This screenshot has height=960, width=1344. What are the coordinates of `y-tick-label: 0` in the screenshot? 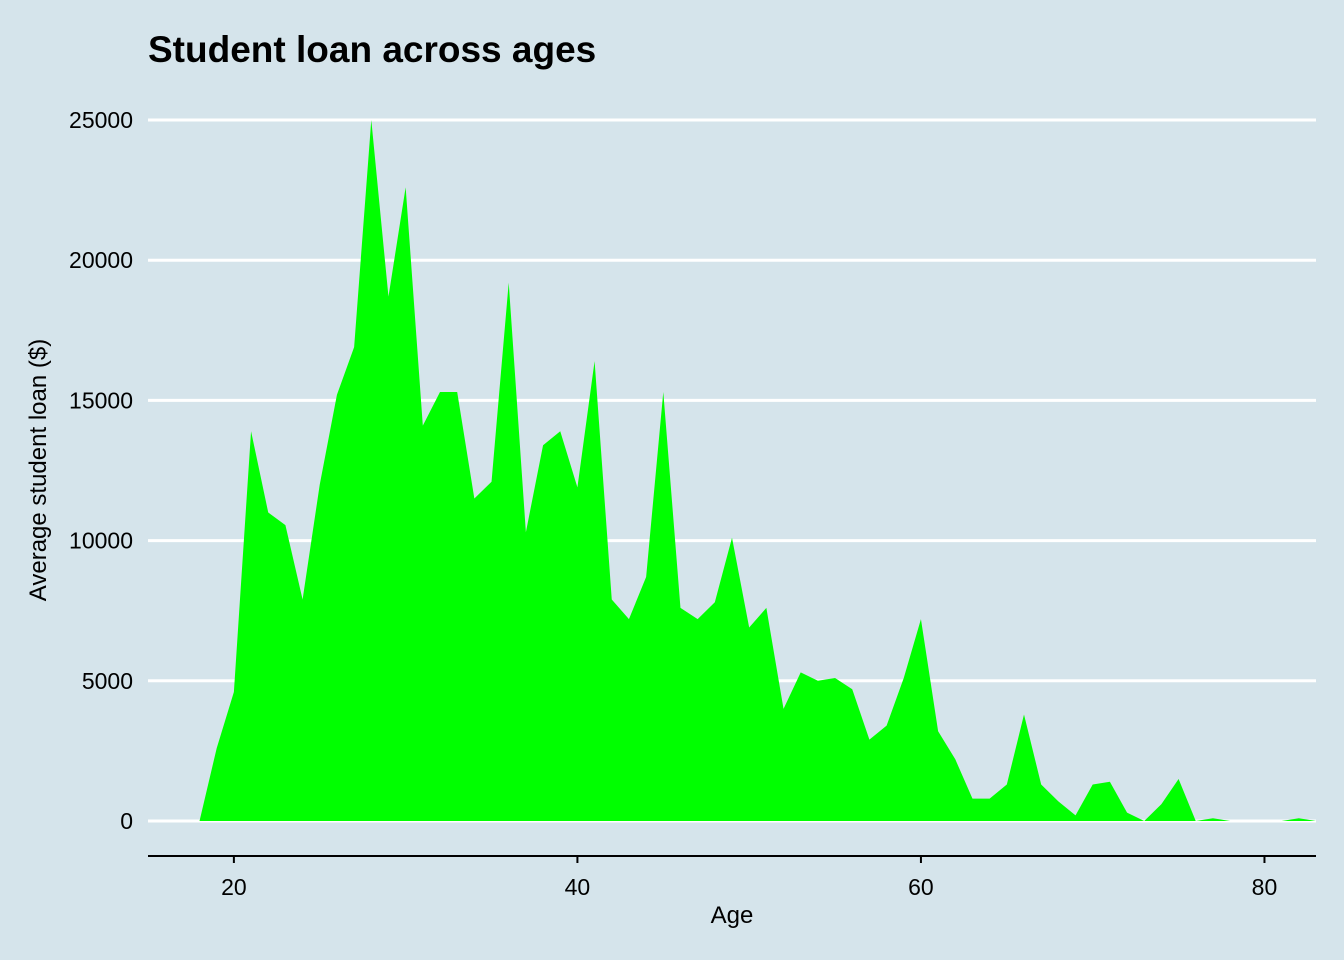 It's located at (126, 821).